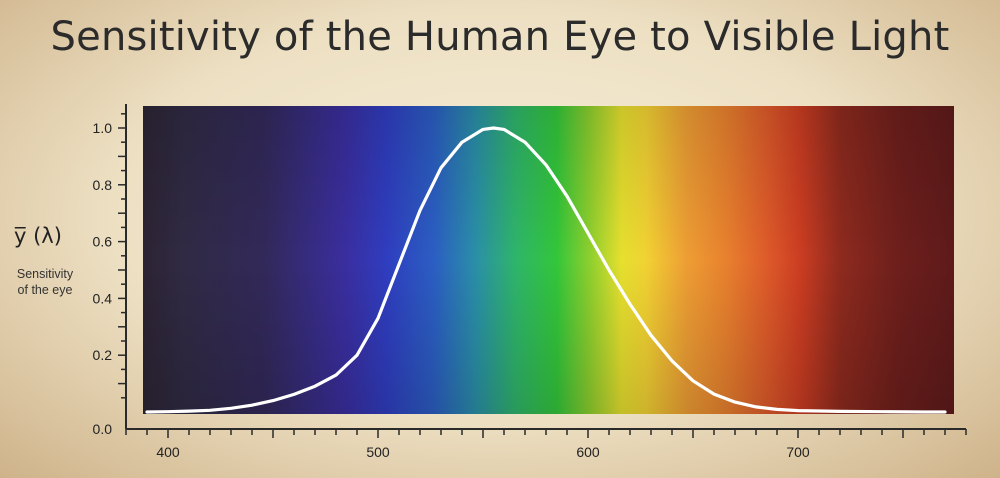 The width and height of the screenshot is (1000, 478). What do you see at coordinates (103, 429) in the screenshot?
I see `y-tick-label: 0.0` at bounding box center [103, 429].